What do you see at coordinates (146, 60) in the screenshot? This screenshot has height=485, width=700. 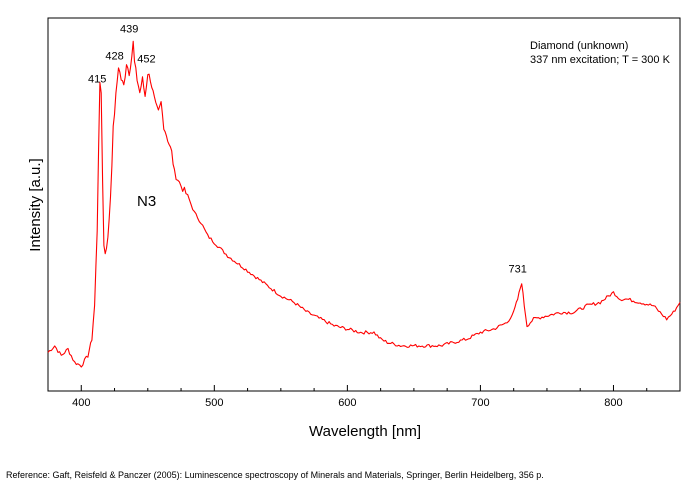 I see `peak-label-452: 452` at bounding box center [146, 60].